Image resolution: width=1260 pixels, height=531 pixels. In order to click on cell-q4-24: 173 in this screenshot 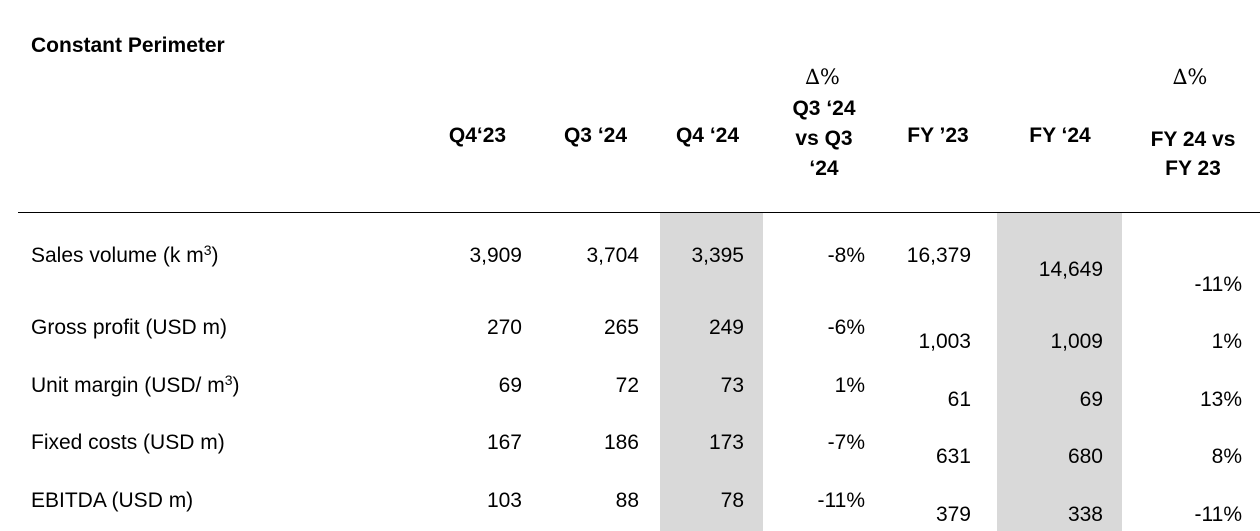, I will do `click(726, 442)`.